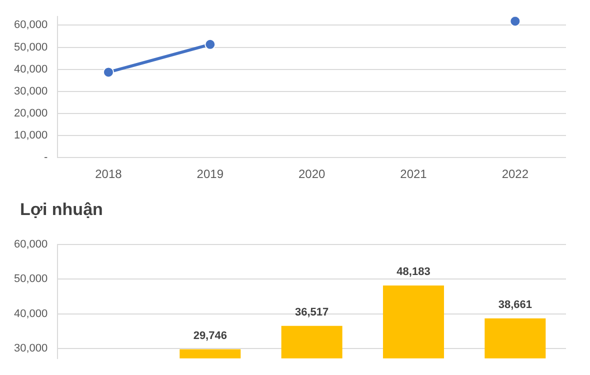 Image resolution: width=590 pixels, height=375 pixels. Describe the element at coordinates (414, 174) in the screenshot. I see `x-tick-label: 2021` at that location.